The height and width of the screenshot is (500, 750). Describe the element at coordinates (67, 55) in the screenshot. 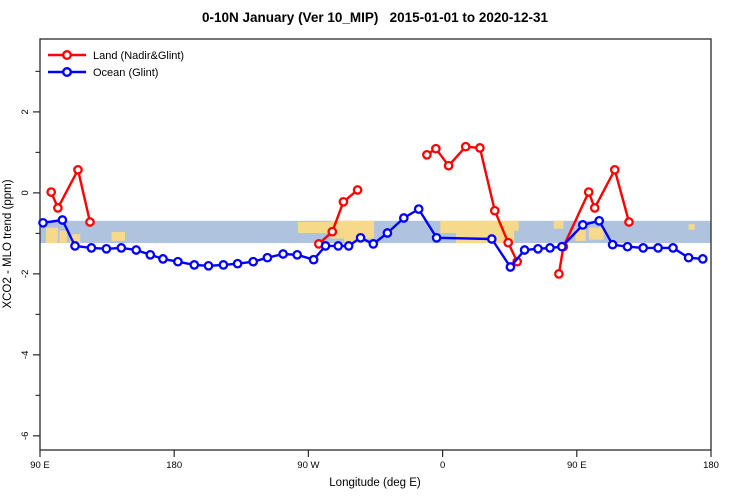

I see `land-series-marker-icon` at that location.